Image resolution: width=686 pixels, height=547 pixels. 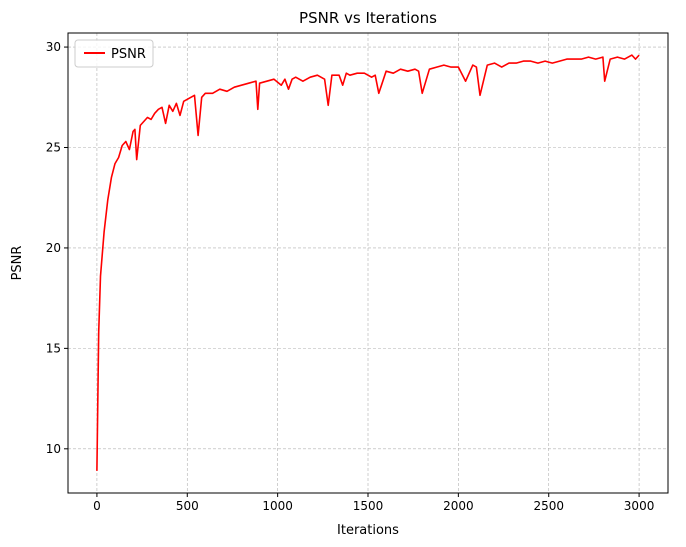 What do you see at coordinates (97, 506) in the screenshot?
I see `x-tick-label: 0` at bounding box center [97, 506].